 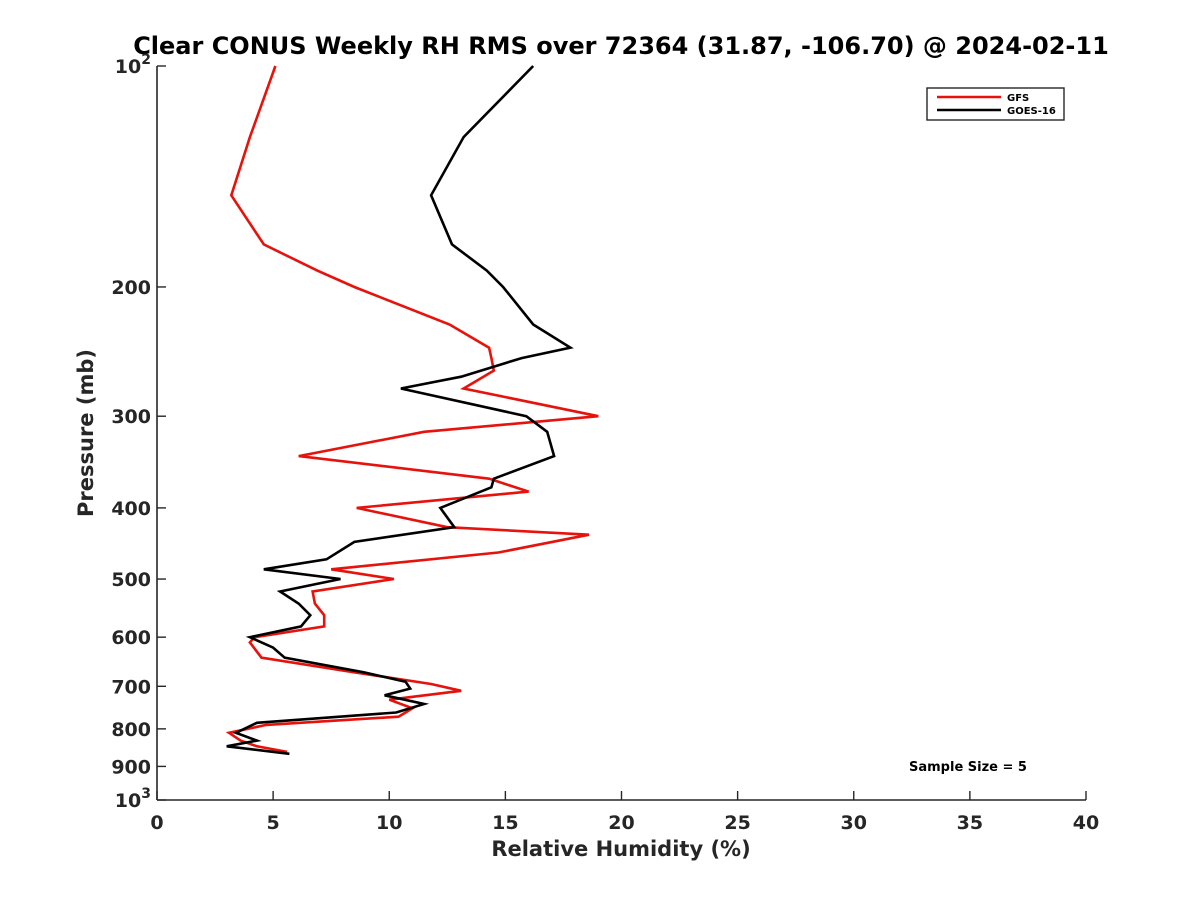 I want to click on x-tick-label: 10, so click(x=389, y=823).